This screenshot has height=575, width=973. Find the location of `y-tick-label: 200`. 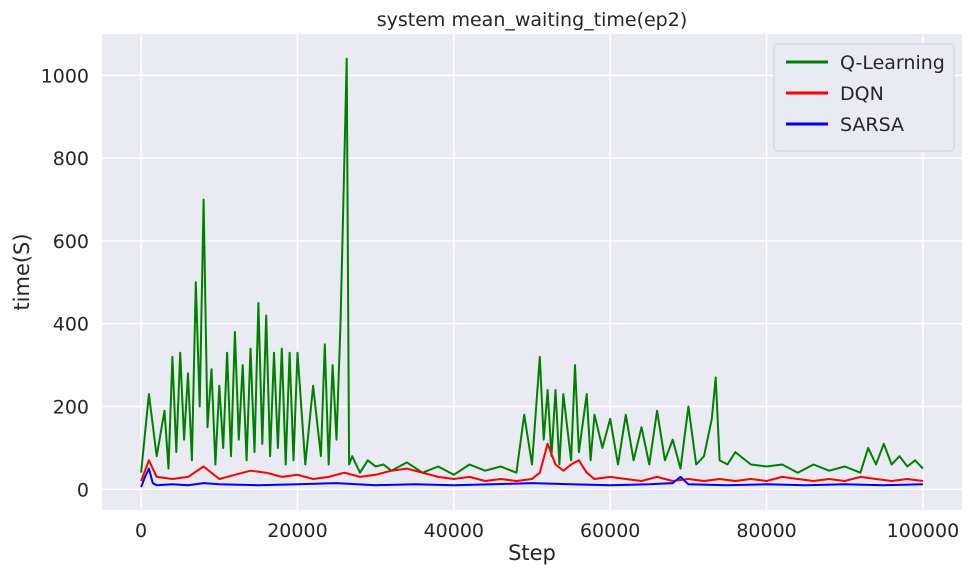

y-tick-label: 200 is located at coordinates (71, 408).